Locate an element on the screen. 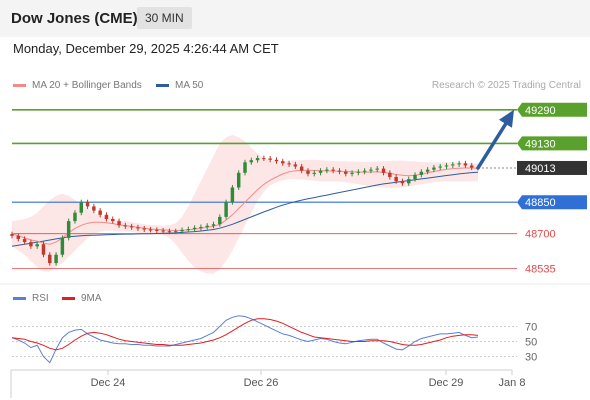 This screenshot has height=400, width=590. datetime-label: Monday, December 29, 2025 4:26:44 AM CET is located at coordinates (146, 48).